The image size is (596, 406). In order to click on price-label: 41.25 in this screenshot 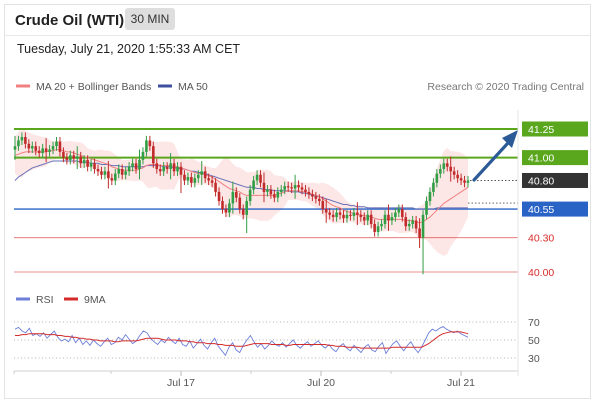, I will do `click(541, 130)`.